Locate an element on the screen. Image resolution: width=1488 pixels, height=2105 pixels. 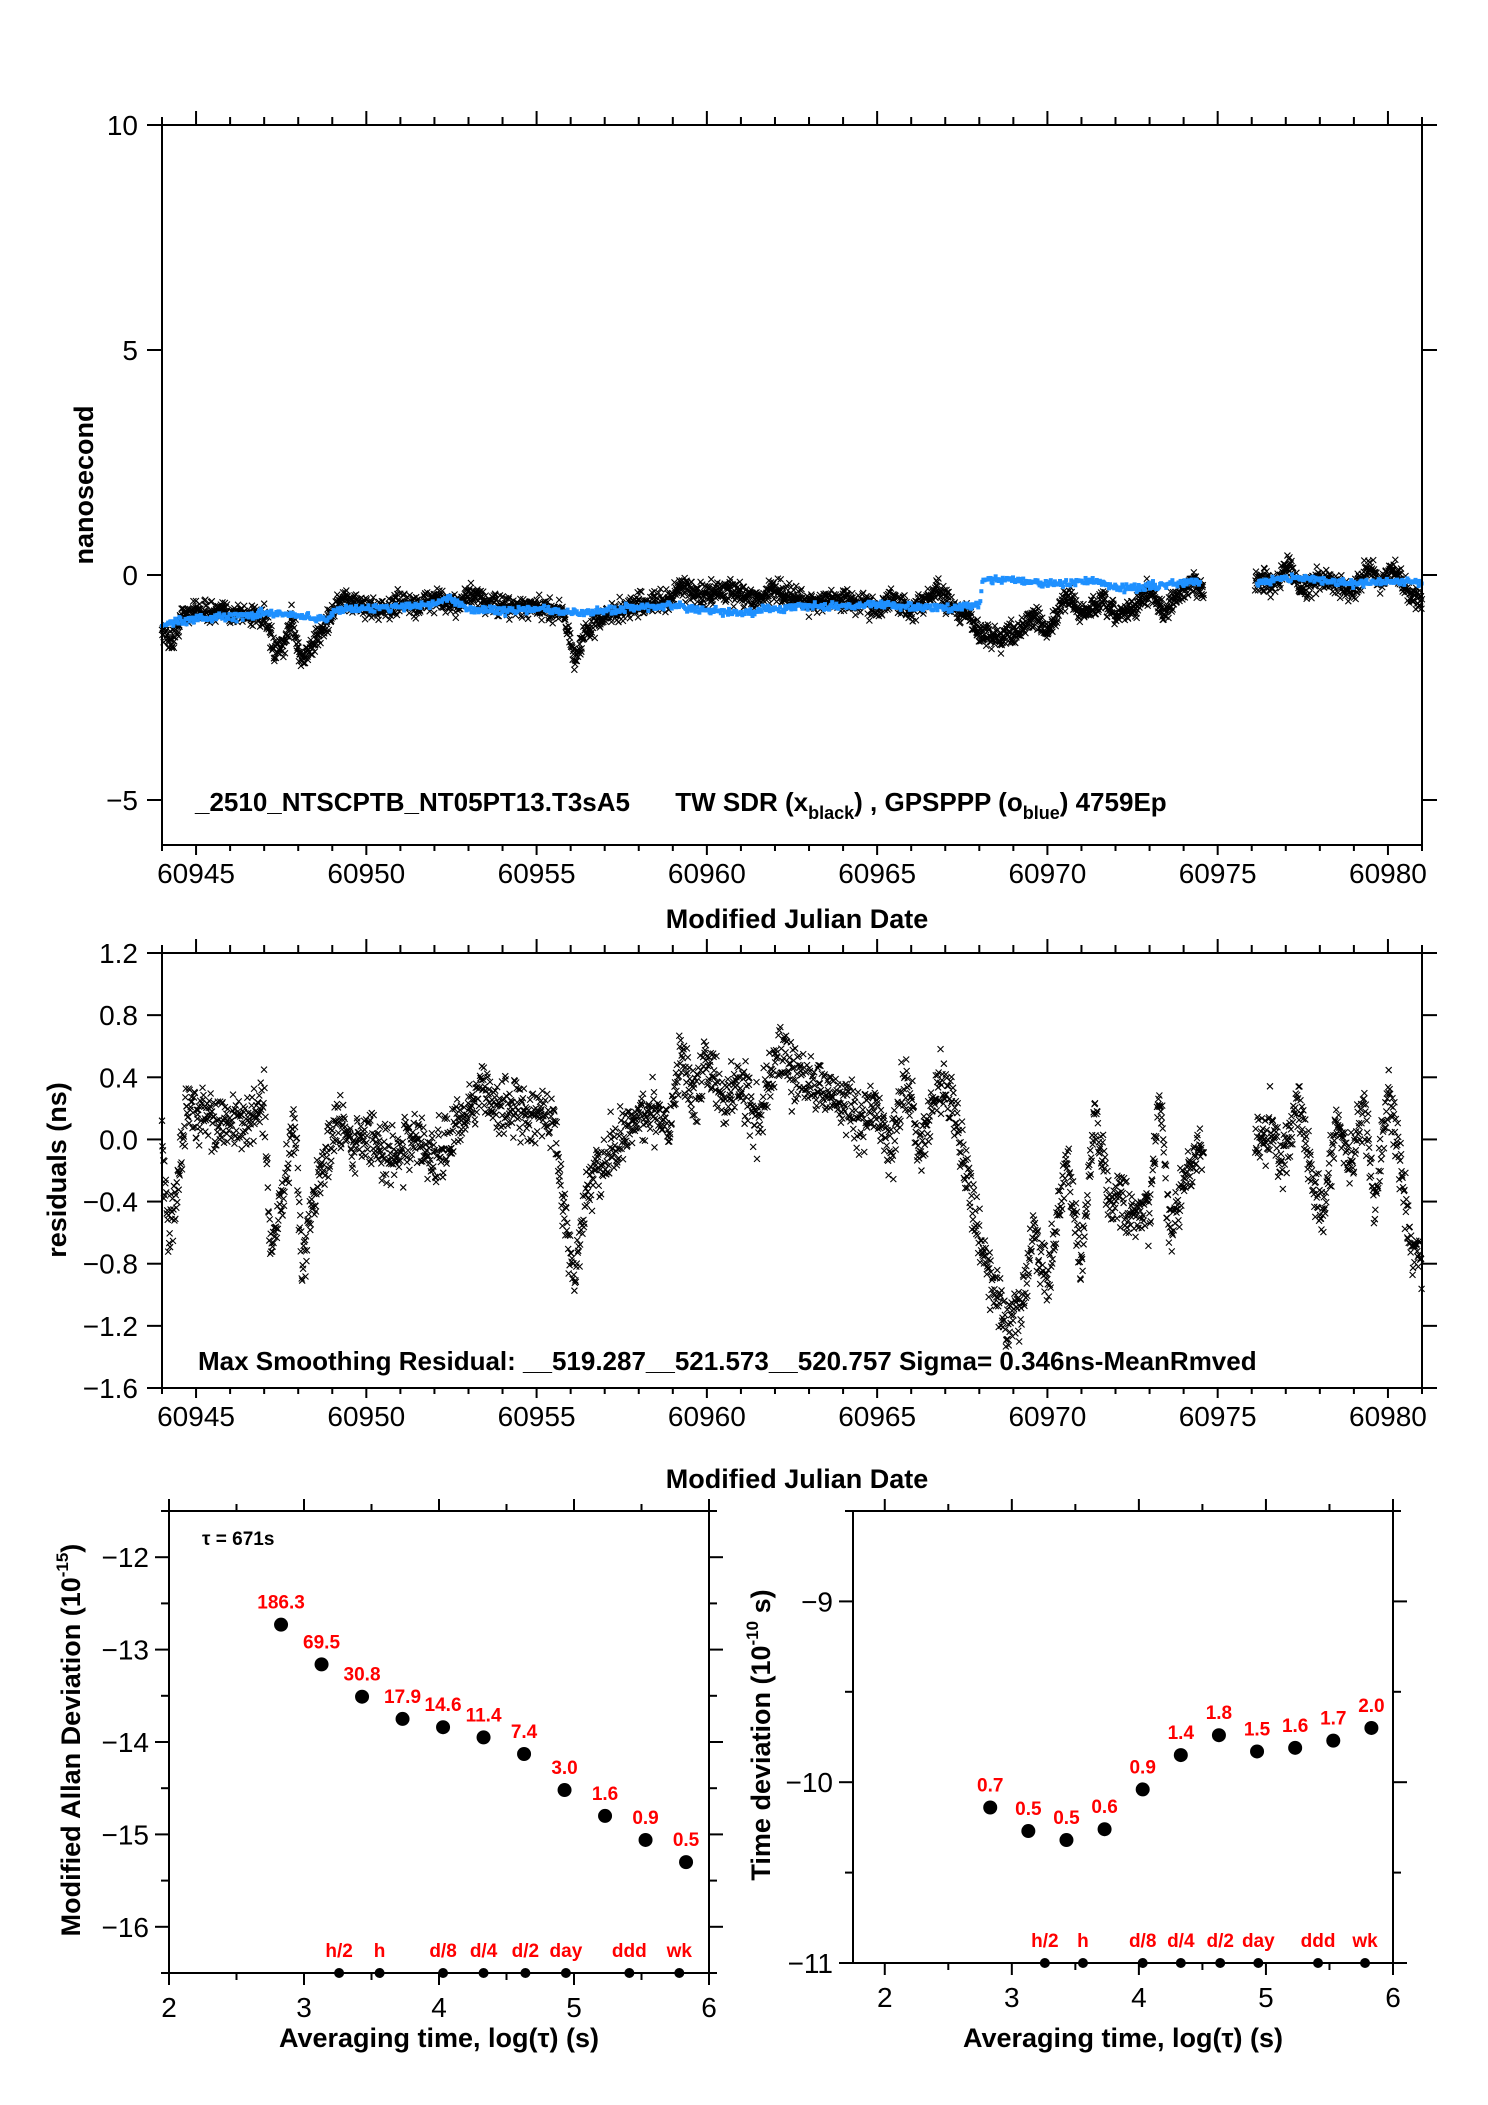
annotation-series-2: ) , GPSPPP (o is located at coordinates (938, 802).